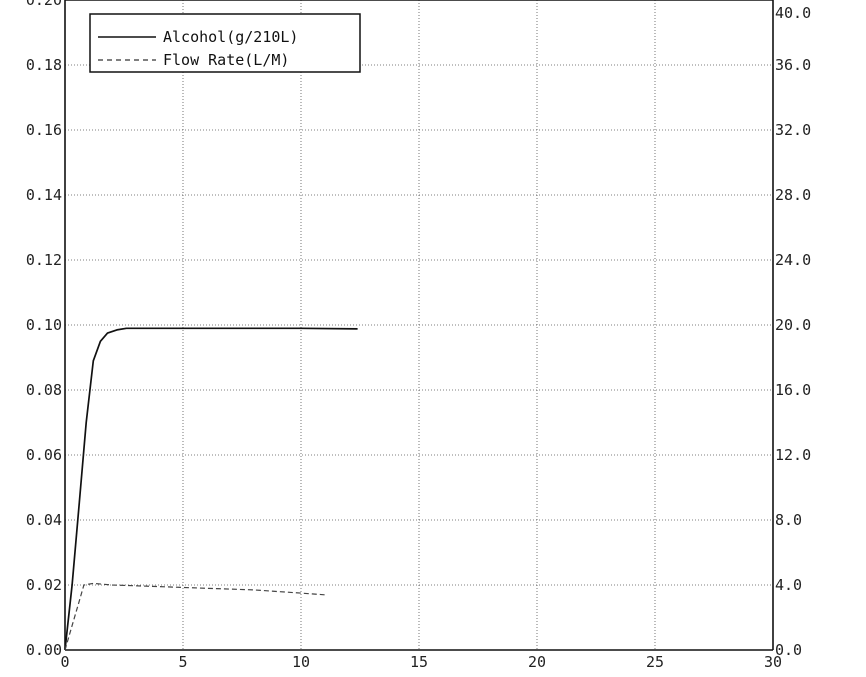  What do you see at coordinates (788, 520) in the screenshot?
I see `right-y-tick-label: 8.0` at bounding box center [788, 520].